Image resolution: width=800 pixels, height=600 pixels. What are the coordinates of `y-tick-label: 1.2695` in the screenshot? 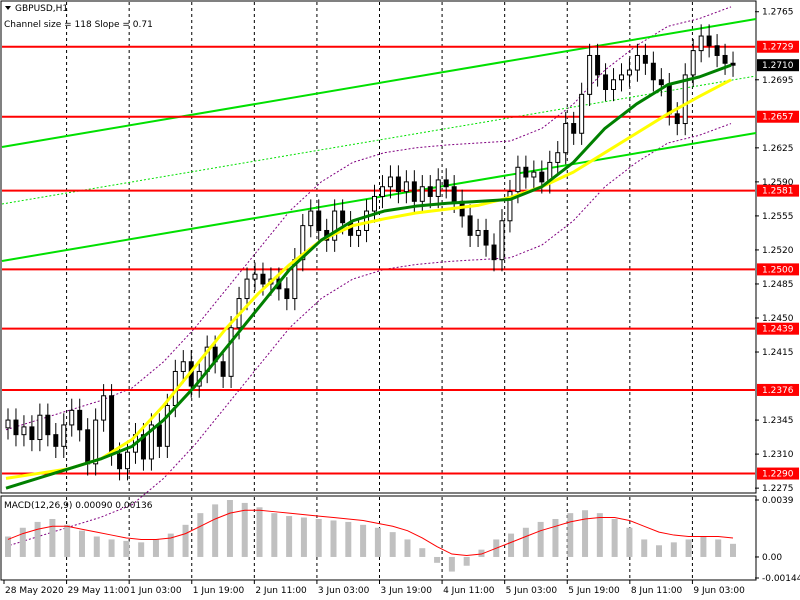 It's located at (778, 81).